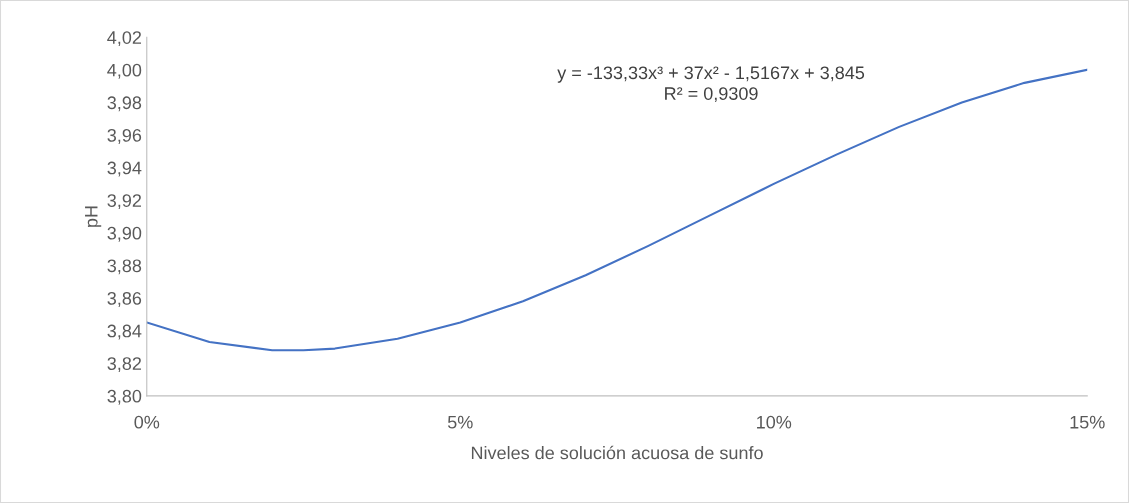 The image size is (1129, 503). What do you see at coordinates (124, 169) in the screenshot?
I see `y-tick-label: 3,94` at bounding box center [124, 169].